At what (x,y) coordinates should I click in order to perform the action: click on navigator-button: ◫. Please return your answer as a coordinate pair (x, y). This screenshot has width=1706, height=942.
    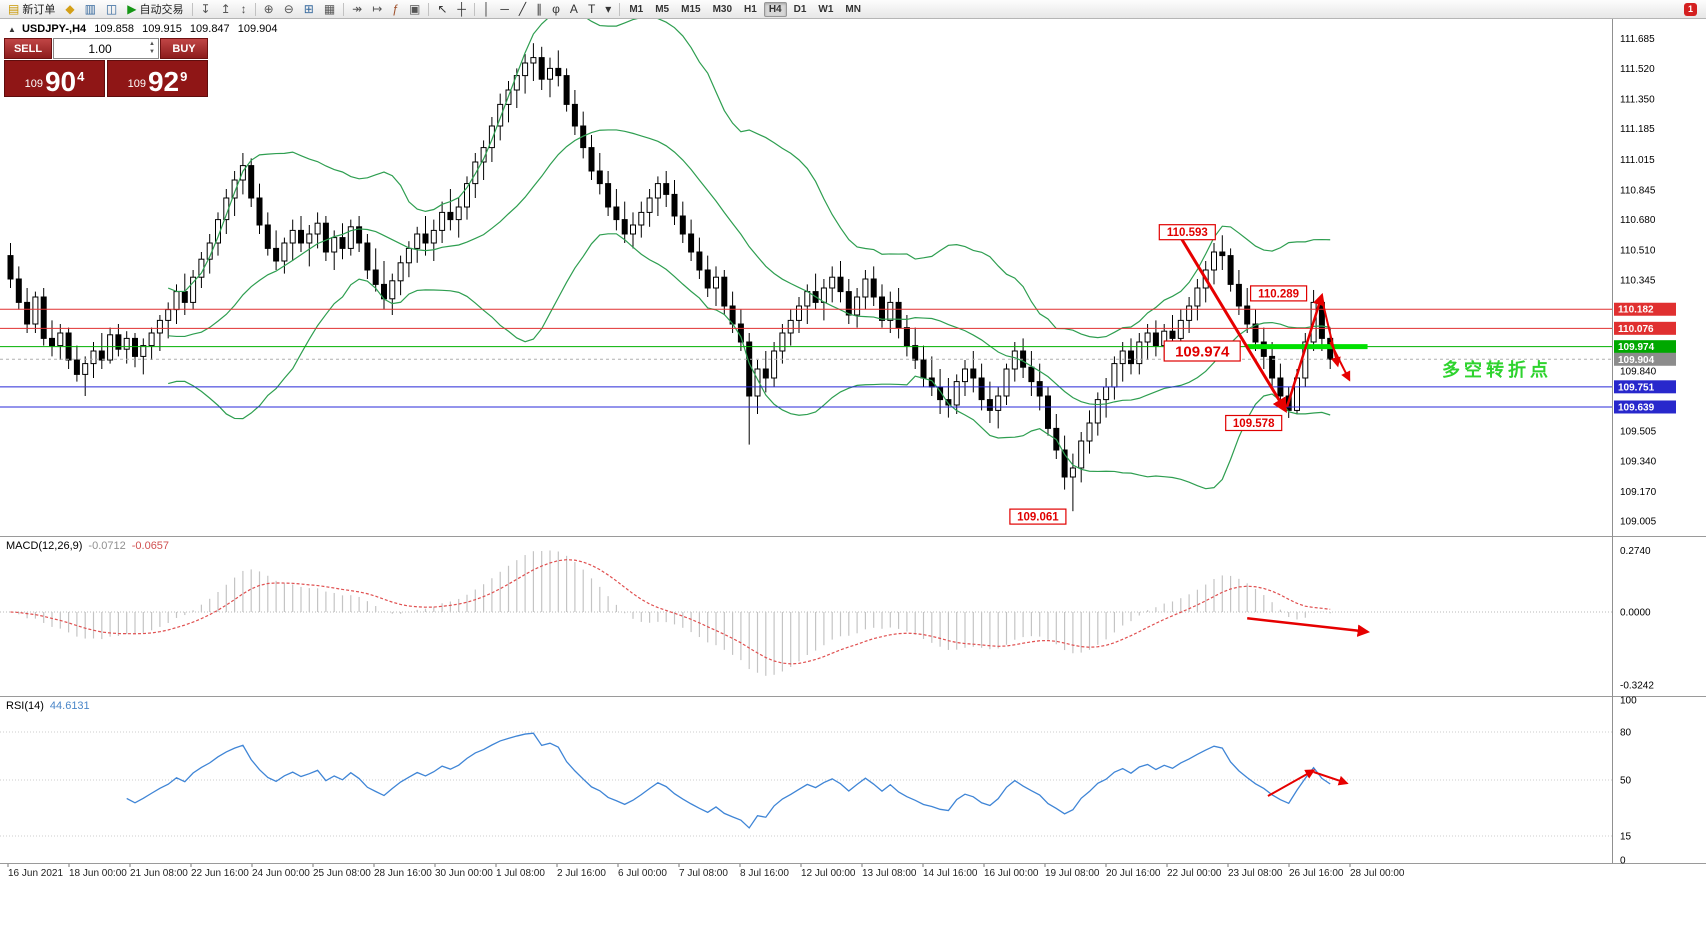
    Looking at the image, I should click on (111, 9).